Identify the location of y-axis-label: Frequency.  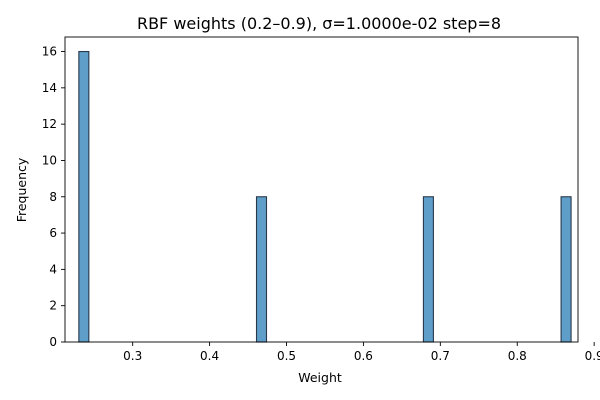
(21, 189).